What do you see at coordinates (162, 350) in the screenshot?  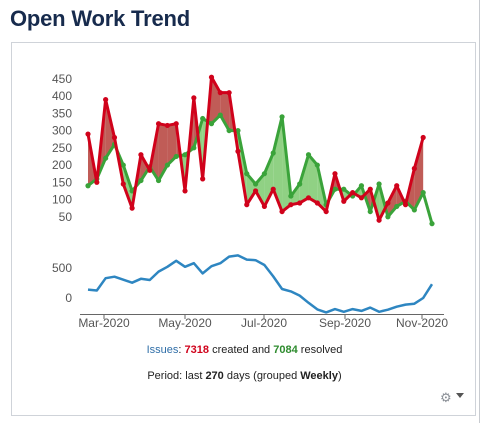 I see `issues-link: Issues` at bounding box center [162, 350].